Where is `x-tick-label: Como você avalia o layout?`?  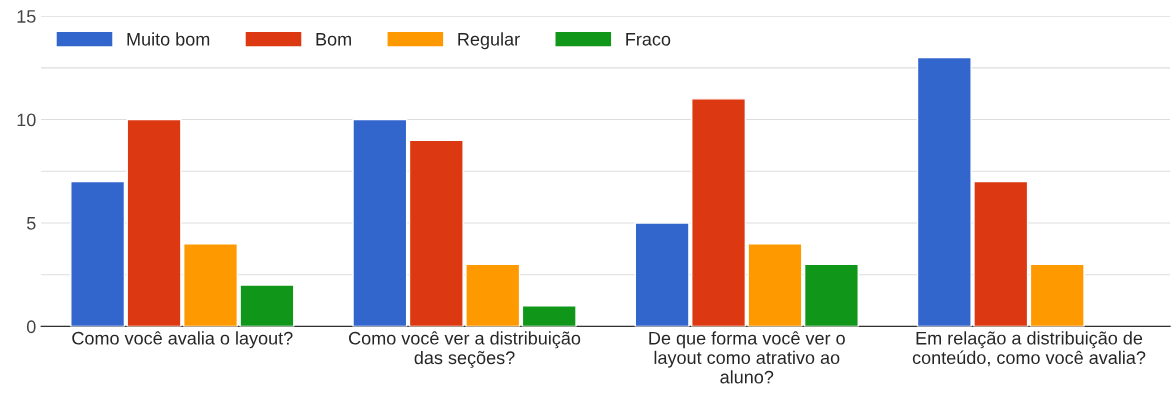 x-tick-label: Como você avalia o layout? is located at coordinates (182, 340).